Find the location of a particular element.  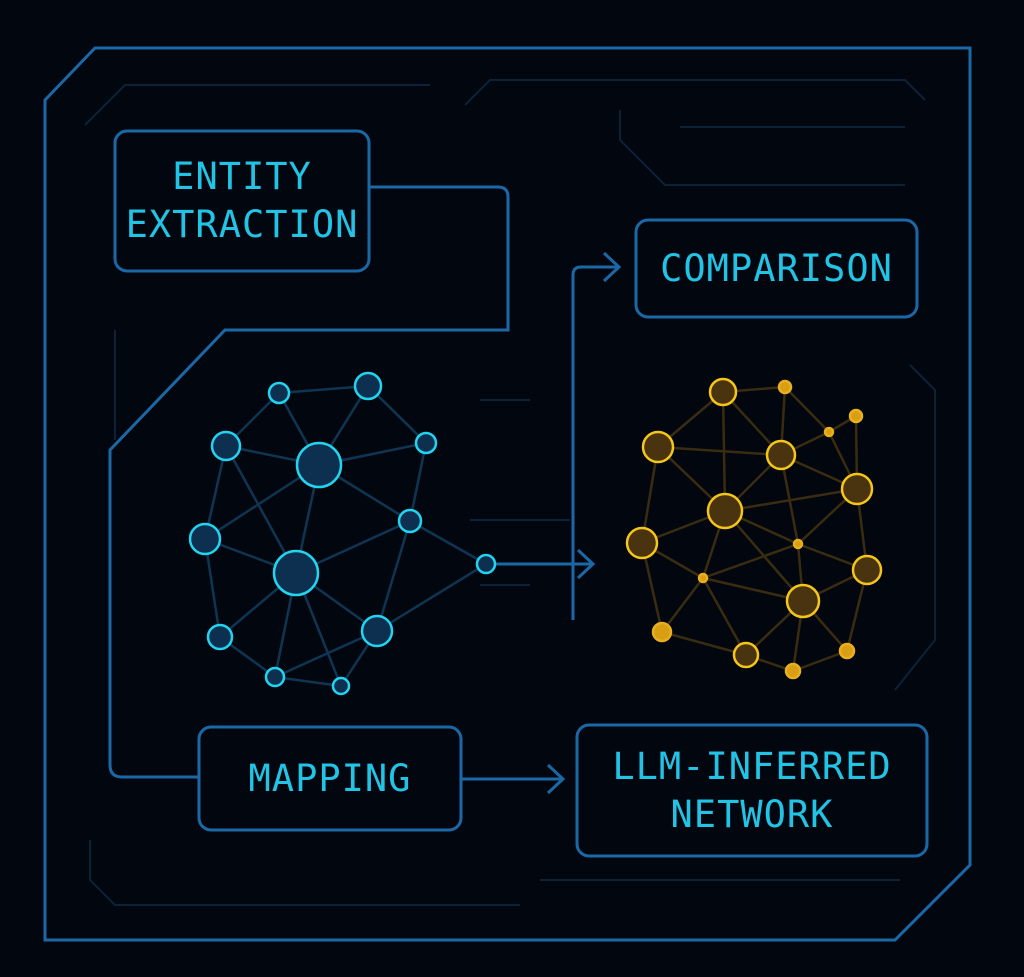

mapping-label: MAPPING is located at coordinates (330, 778).